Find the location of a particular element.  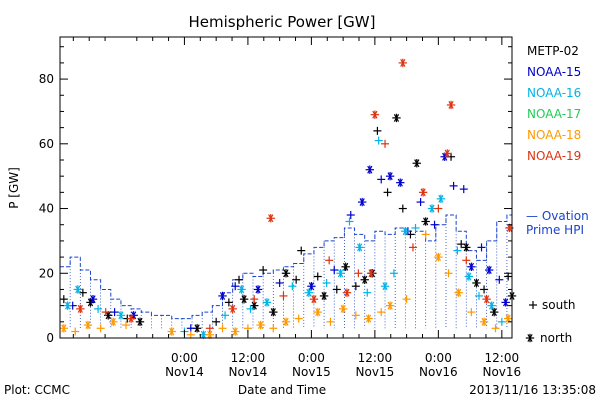

legend-north-label: north is located at coordinates (556, 338).